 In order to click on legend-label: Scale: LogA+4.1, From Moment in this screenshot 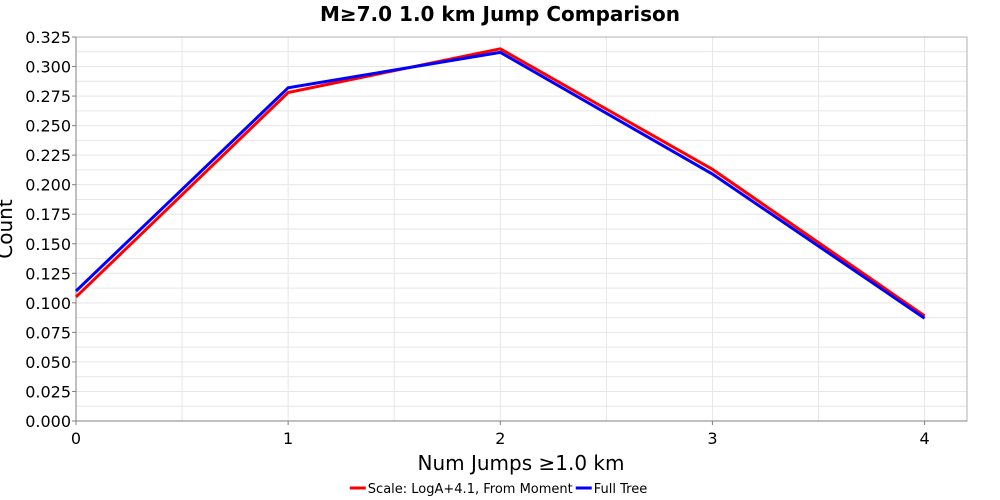, I will do `click(470, 489)`.